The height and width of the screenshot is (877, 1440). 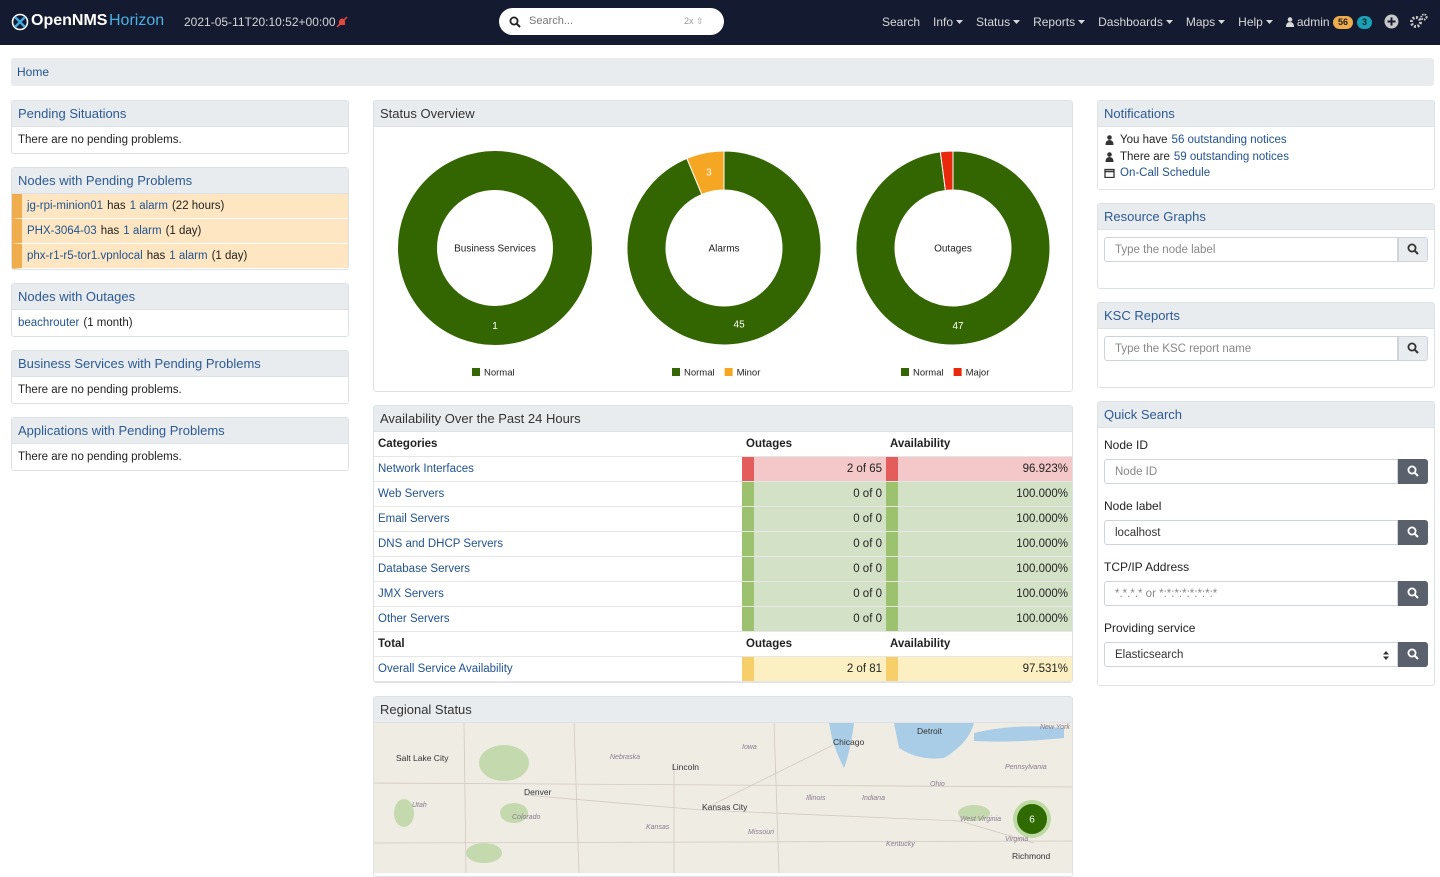 I want to click on category-link: Network Interfaces, so click(x=558, y=469).